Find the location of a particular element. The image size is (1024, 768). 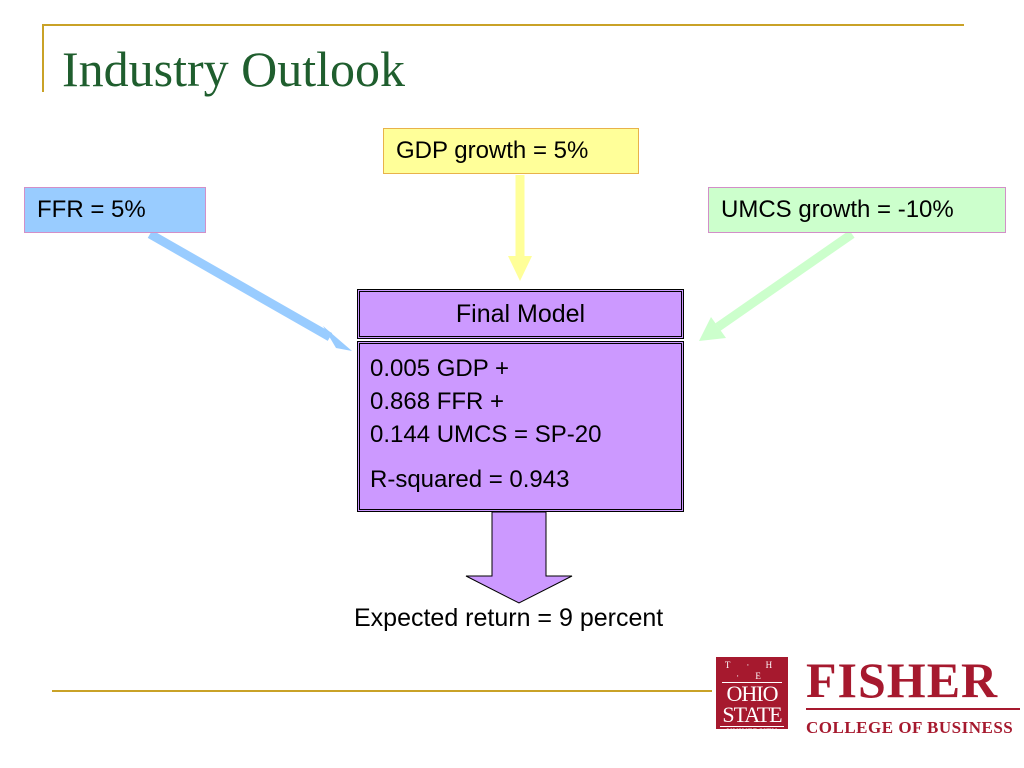

fisher-logo: FISHER COLLEGE OF BUSINESS is located at coordinates (913, 696).